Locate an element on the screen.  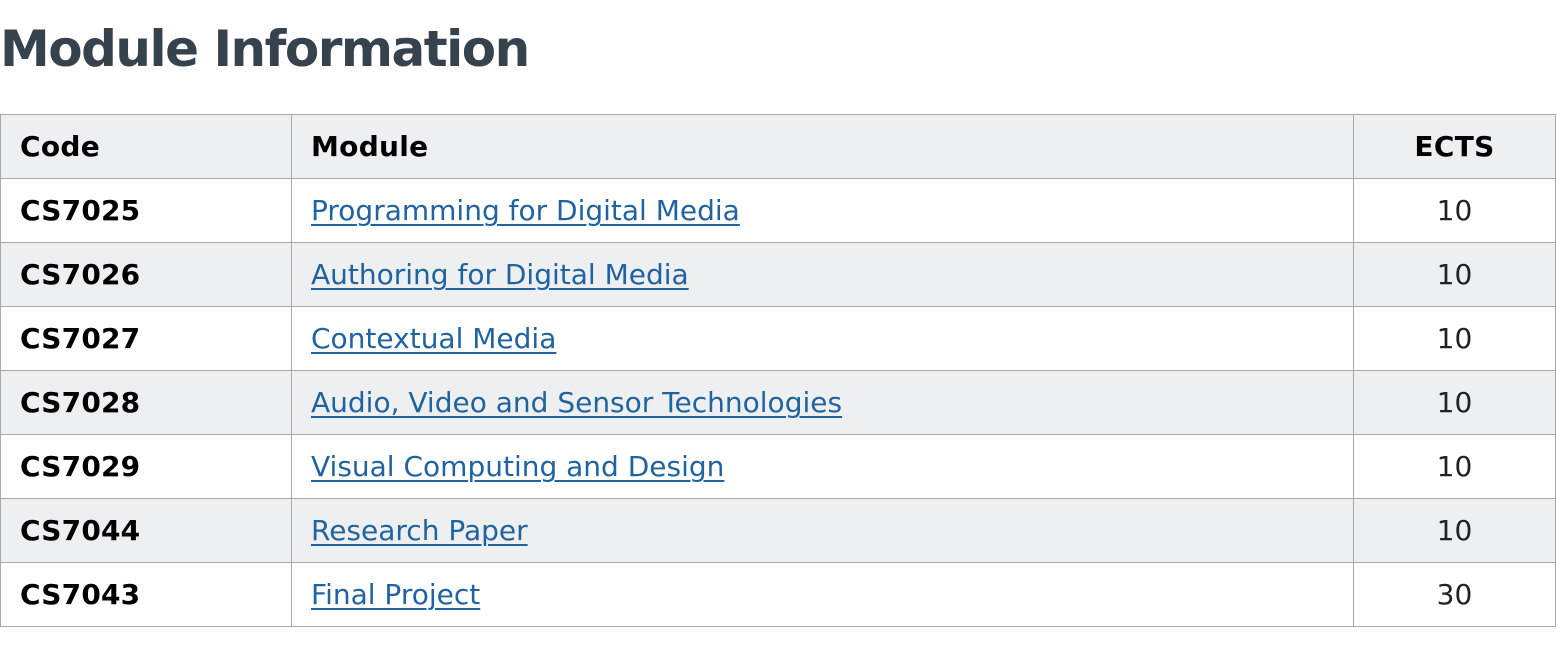
module-link: Audio, Video and Sensor Technologies is located at coordinates (577, 402).